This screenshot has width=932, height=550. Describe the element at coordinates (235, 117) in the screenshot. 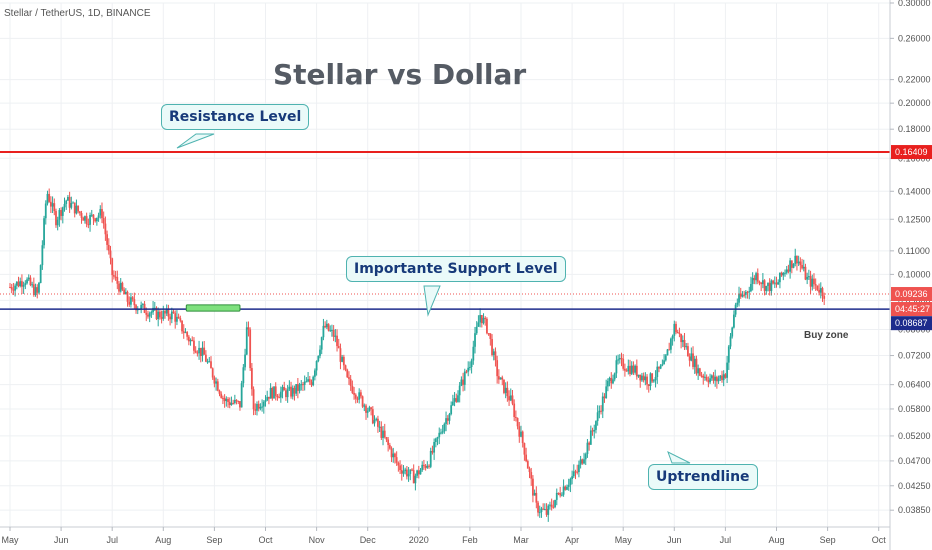

I see `resistance-callout: Resistance Level` at that location.